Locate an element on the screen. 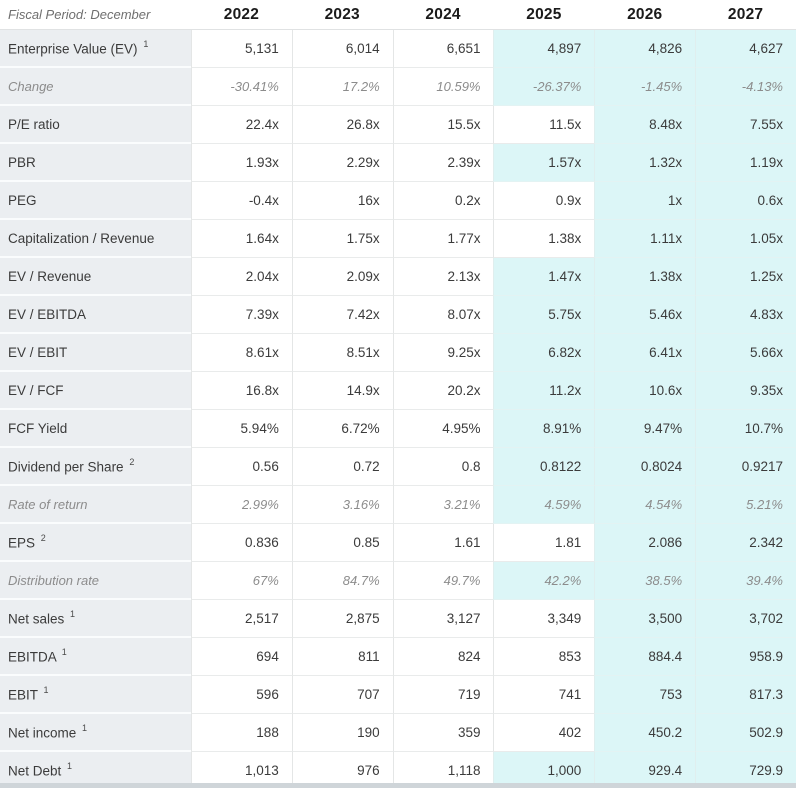 This screenshot has width=796, height=788. value-cell-2022: 7.39x is located at coordinates (241, 315).